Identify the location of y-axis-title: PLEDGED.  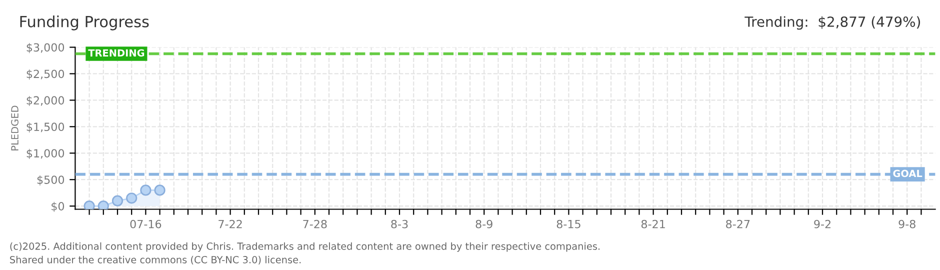
(14, 128).